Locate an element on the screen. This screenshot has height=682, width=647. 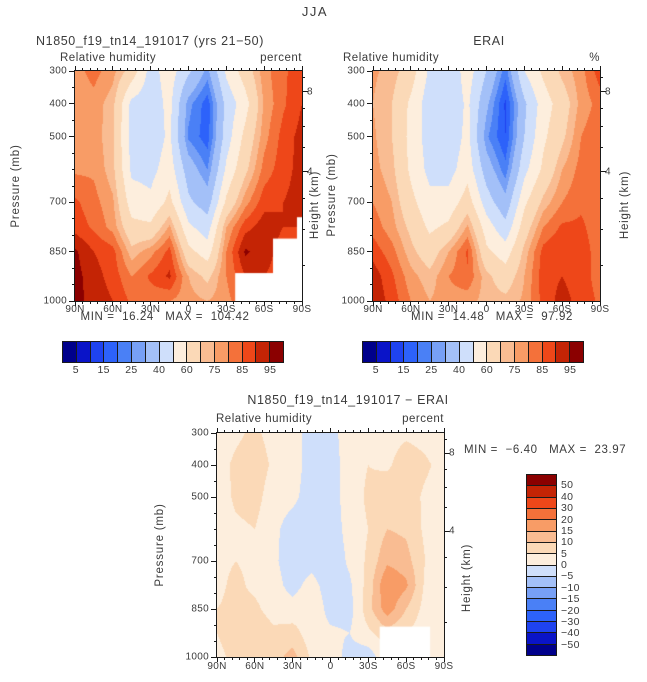
colorbar-tick-label: 60 is located at coordinates (187, 370).